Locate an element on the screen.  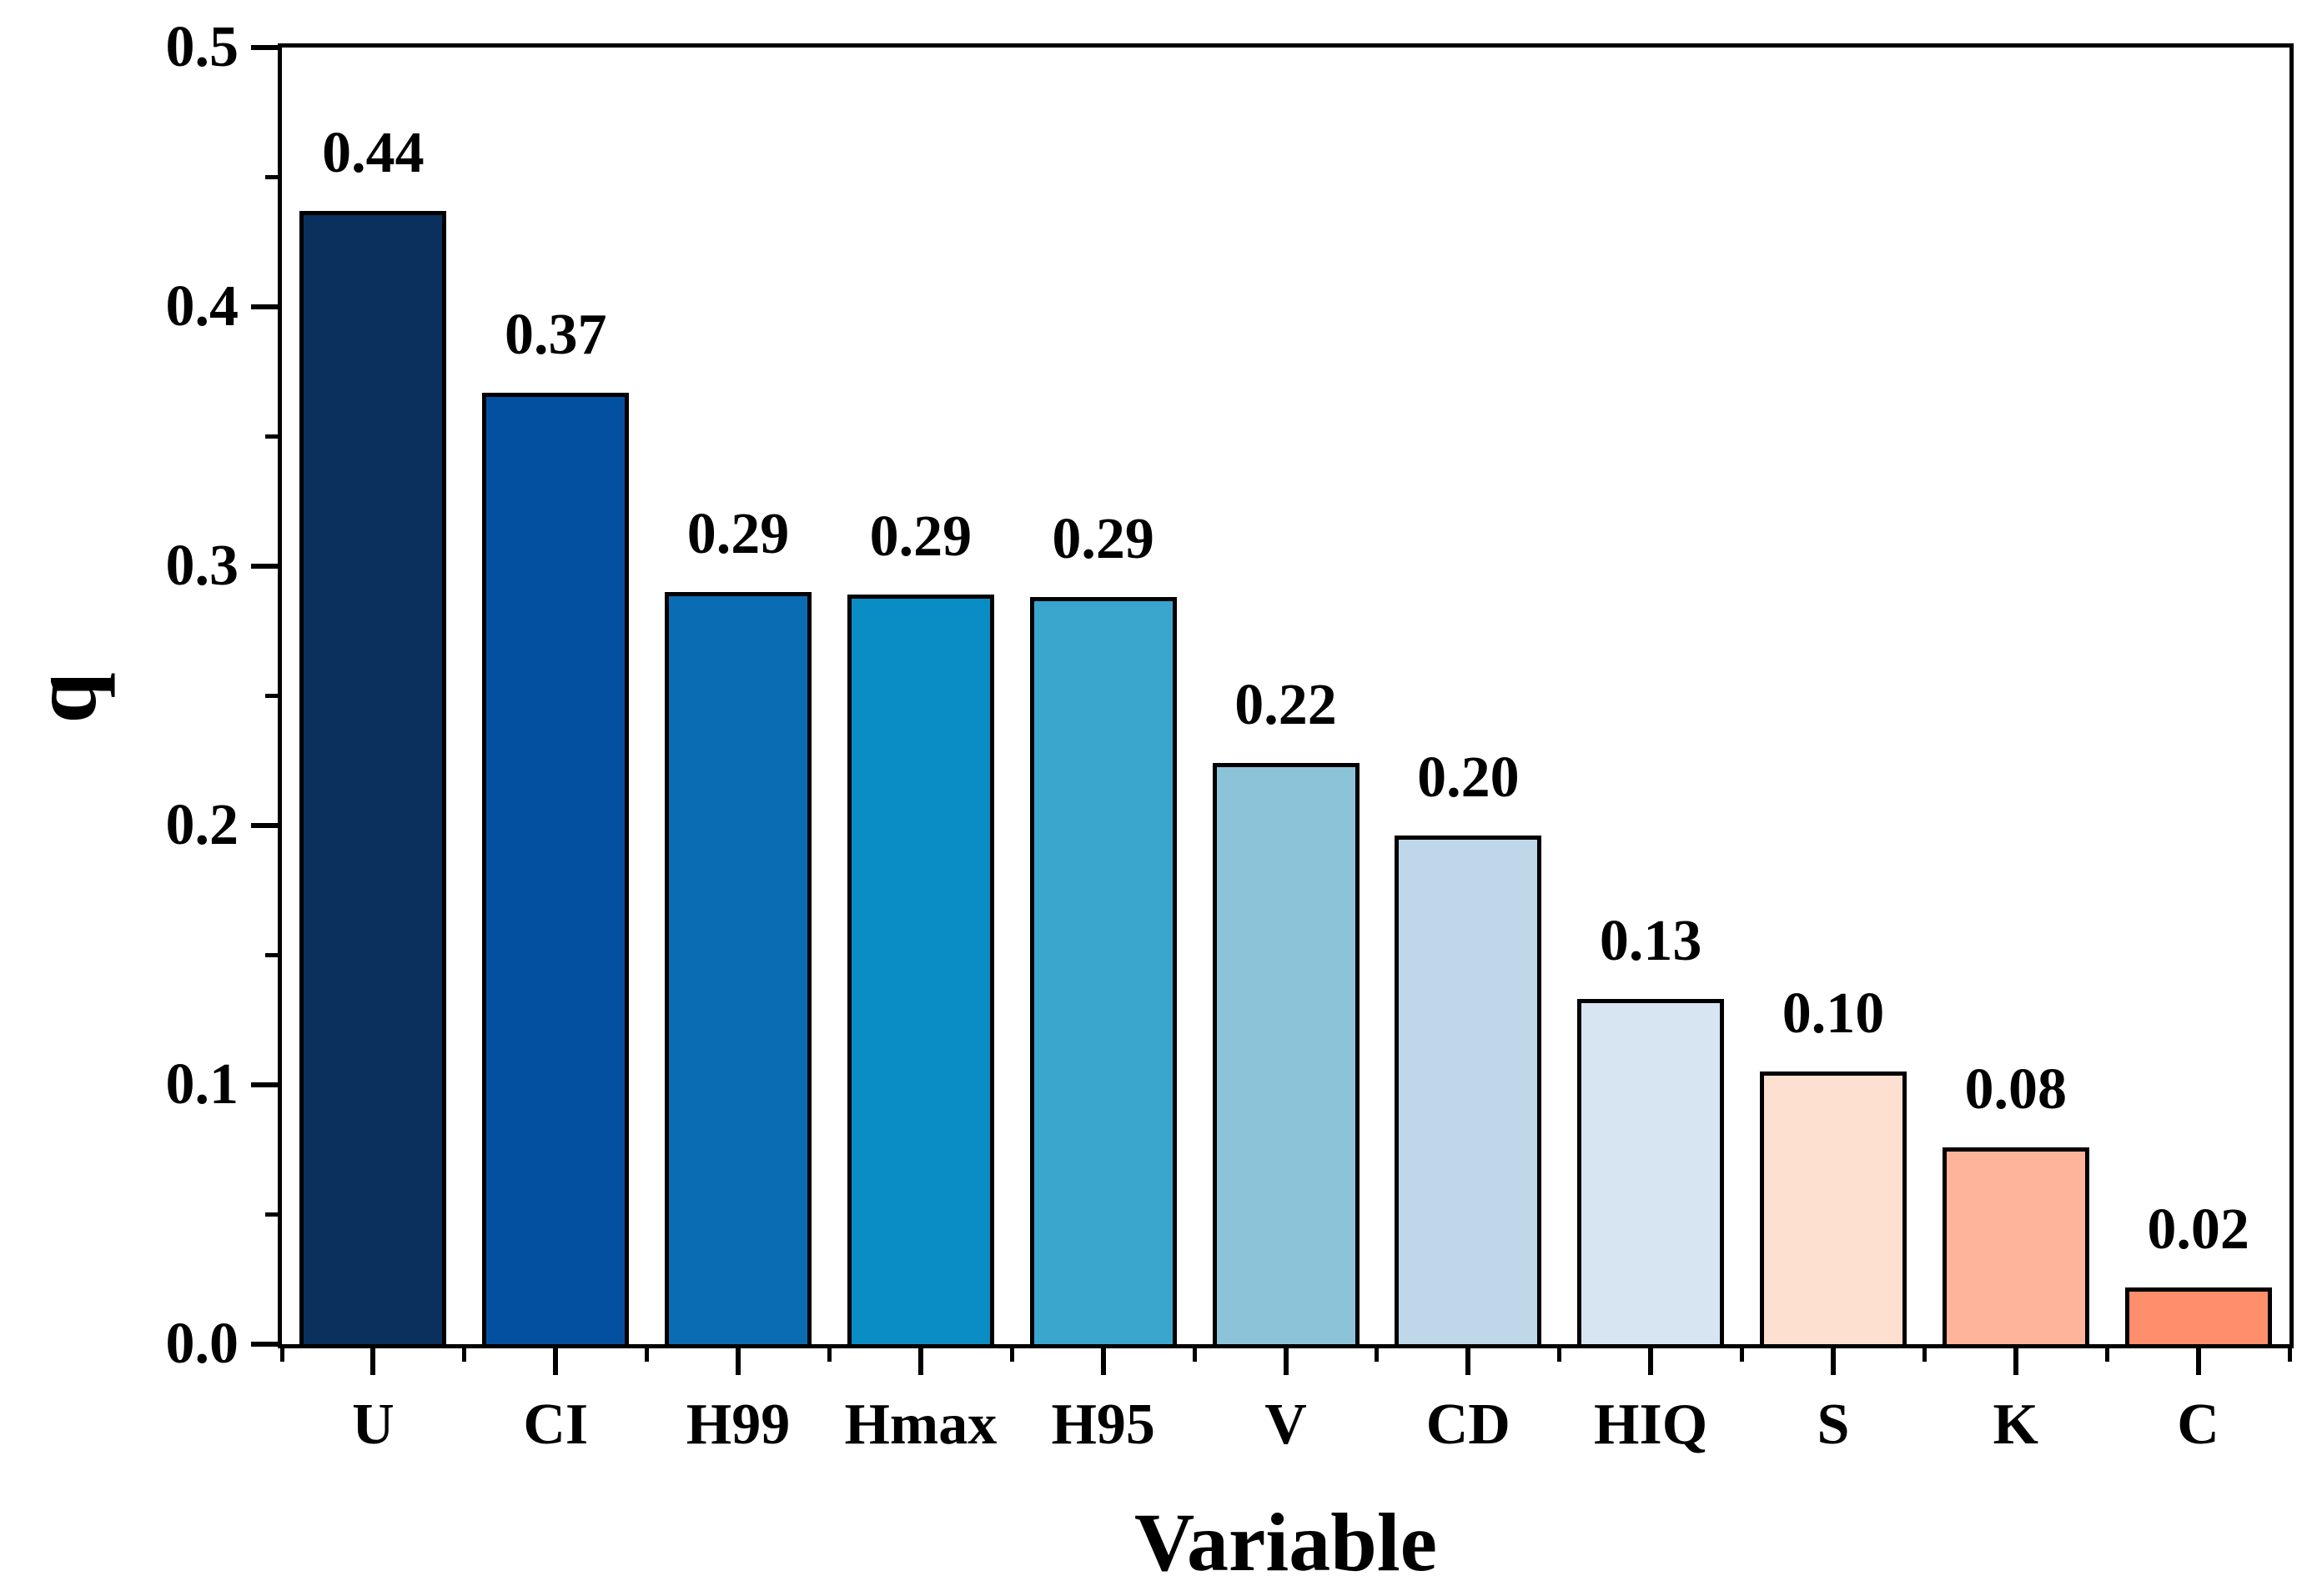
x-major-tick-H95 is located at coordinates (1103, 1359).